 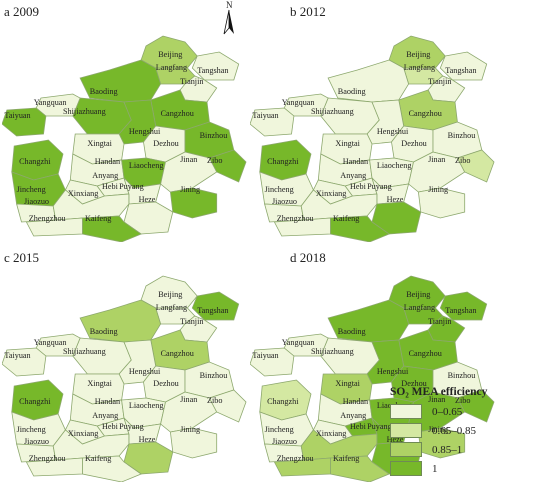 What do you see at coordinates (360, 228) in the screenshot?
I see `region-kaifeng` at bounding box center [360, 228].